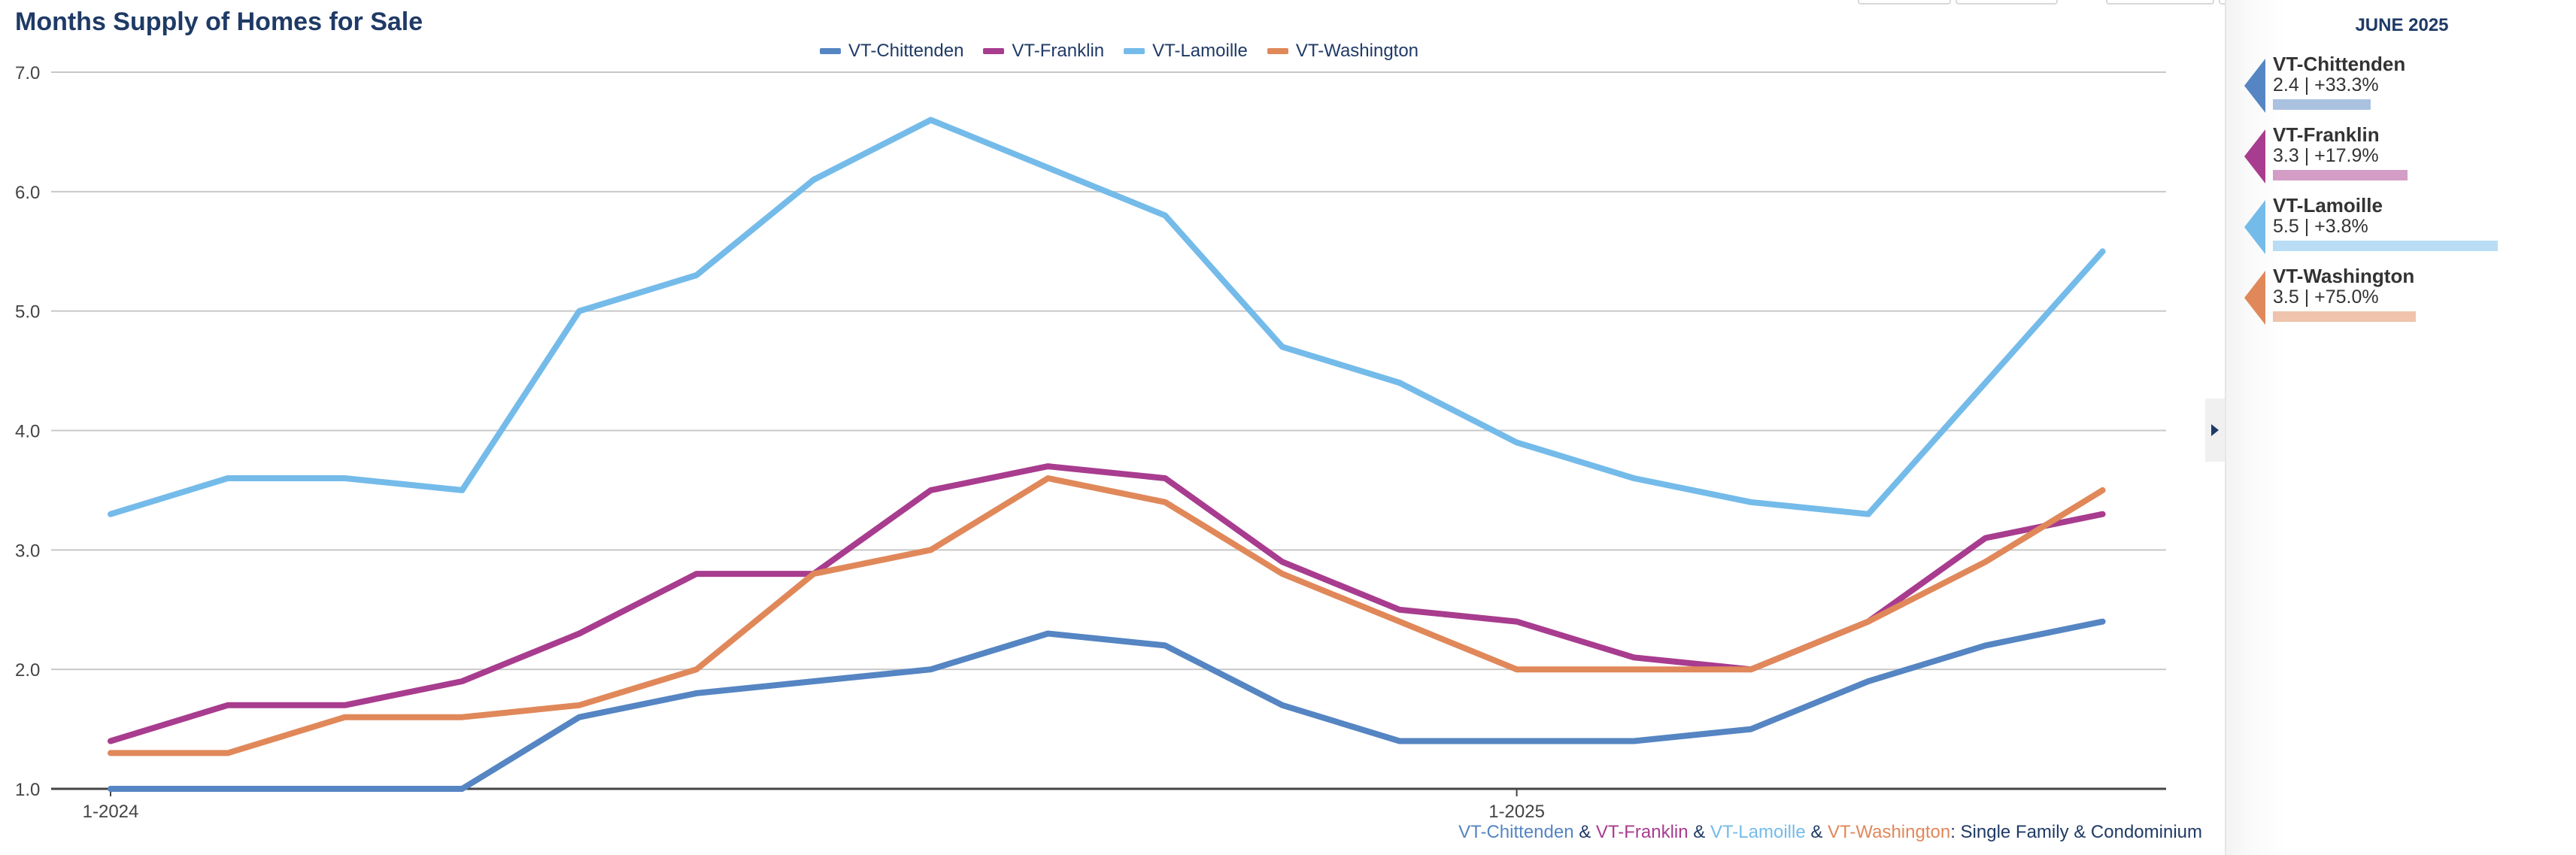  Describe the element at coordinates (2339, 64) in the screenshot. I see `panel-item-name: VT-Chittenden` at that location.